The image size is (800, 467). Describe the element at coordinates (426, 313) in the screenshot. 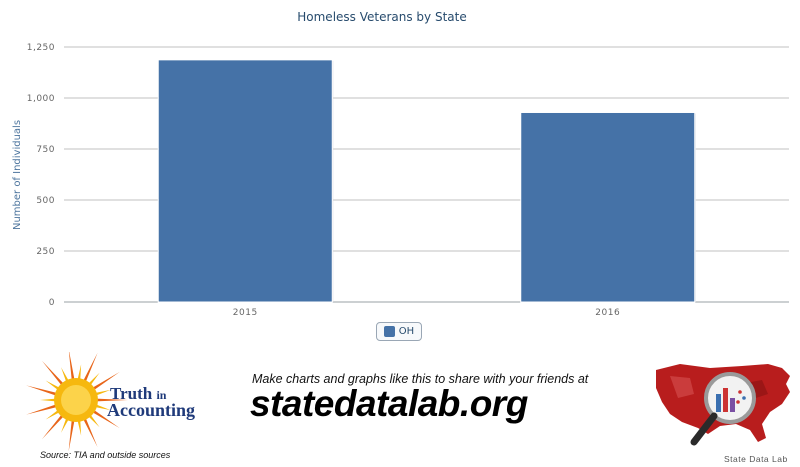

I see `x-axis-ticks: 2015 2016` at that location.